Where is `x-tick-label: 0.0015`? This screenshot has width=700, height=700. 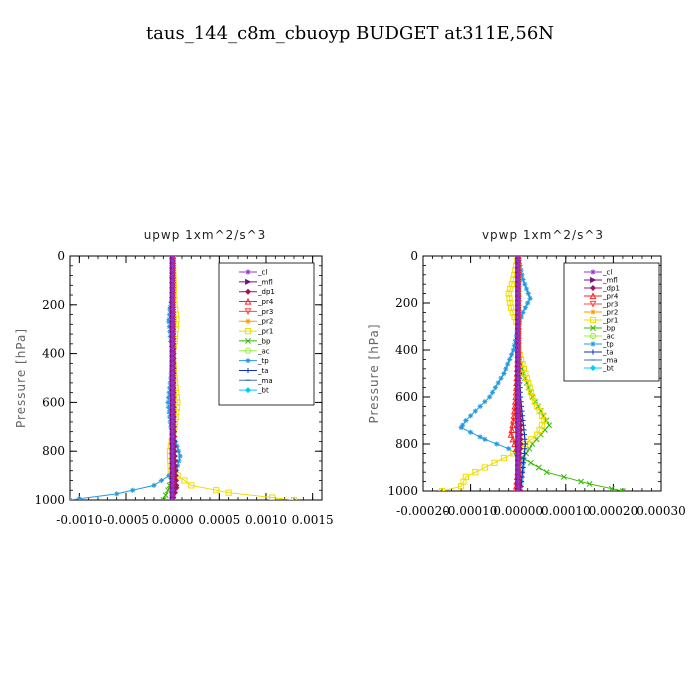 x-tick-label: 0.0015 is located at coordinates (313, 520).